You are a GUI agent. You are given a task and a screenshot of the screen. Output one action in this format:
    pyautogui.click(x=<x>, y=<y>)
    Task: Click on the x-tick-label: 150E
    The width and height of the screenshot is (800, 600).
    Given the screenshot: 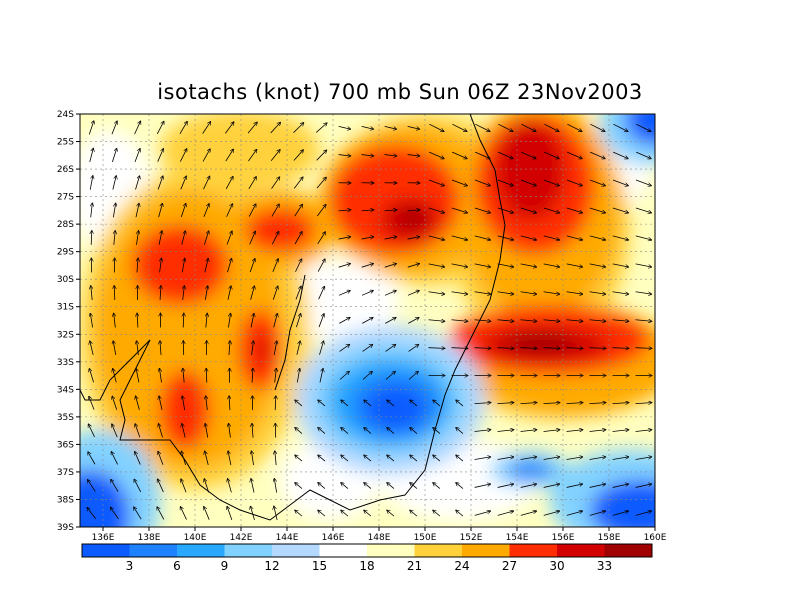 What is the action you would take?
    pyautogui.click(x=425, y=538)
    